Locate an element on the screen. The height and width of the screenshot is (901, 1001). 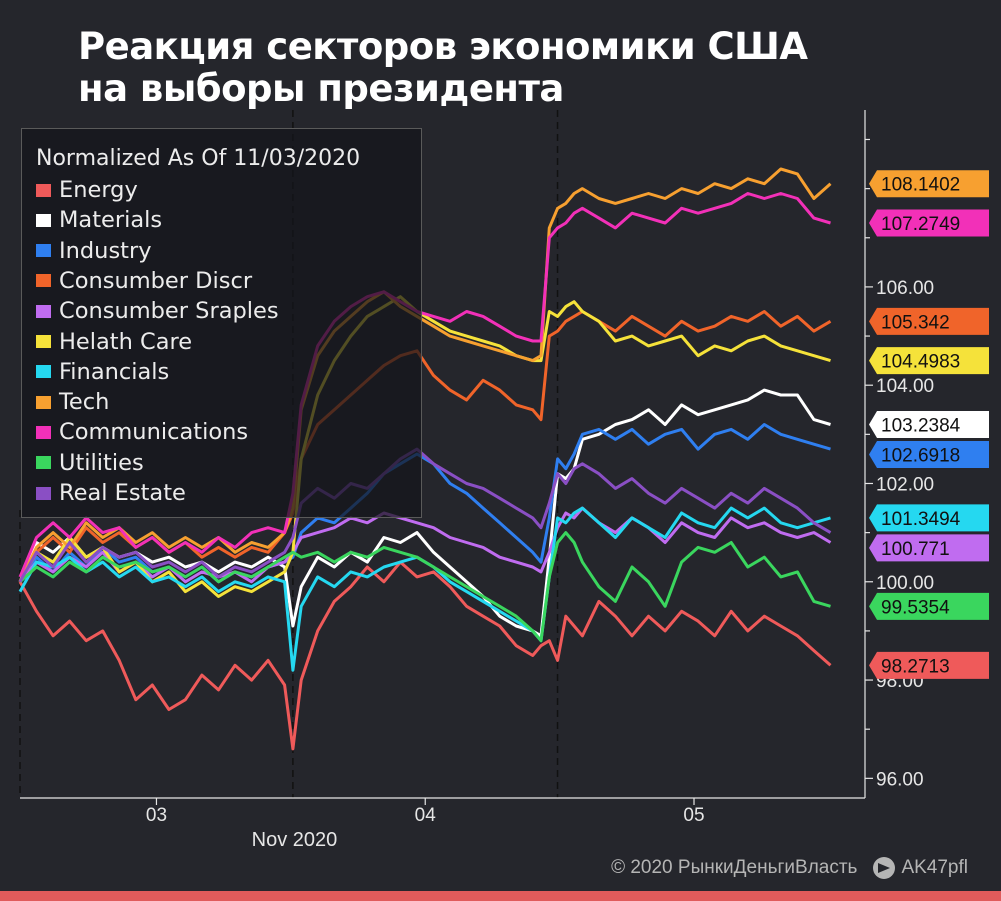
legend-item: Consumber Sraples is located at coordinates (157, 311).